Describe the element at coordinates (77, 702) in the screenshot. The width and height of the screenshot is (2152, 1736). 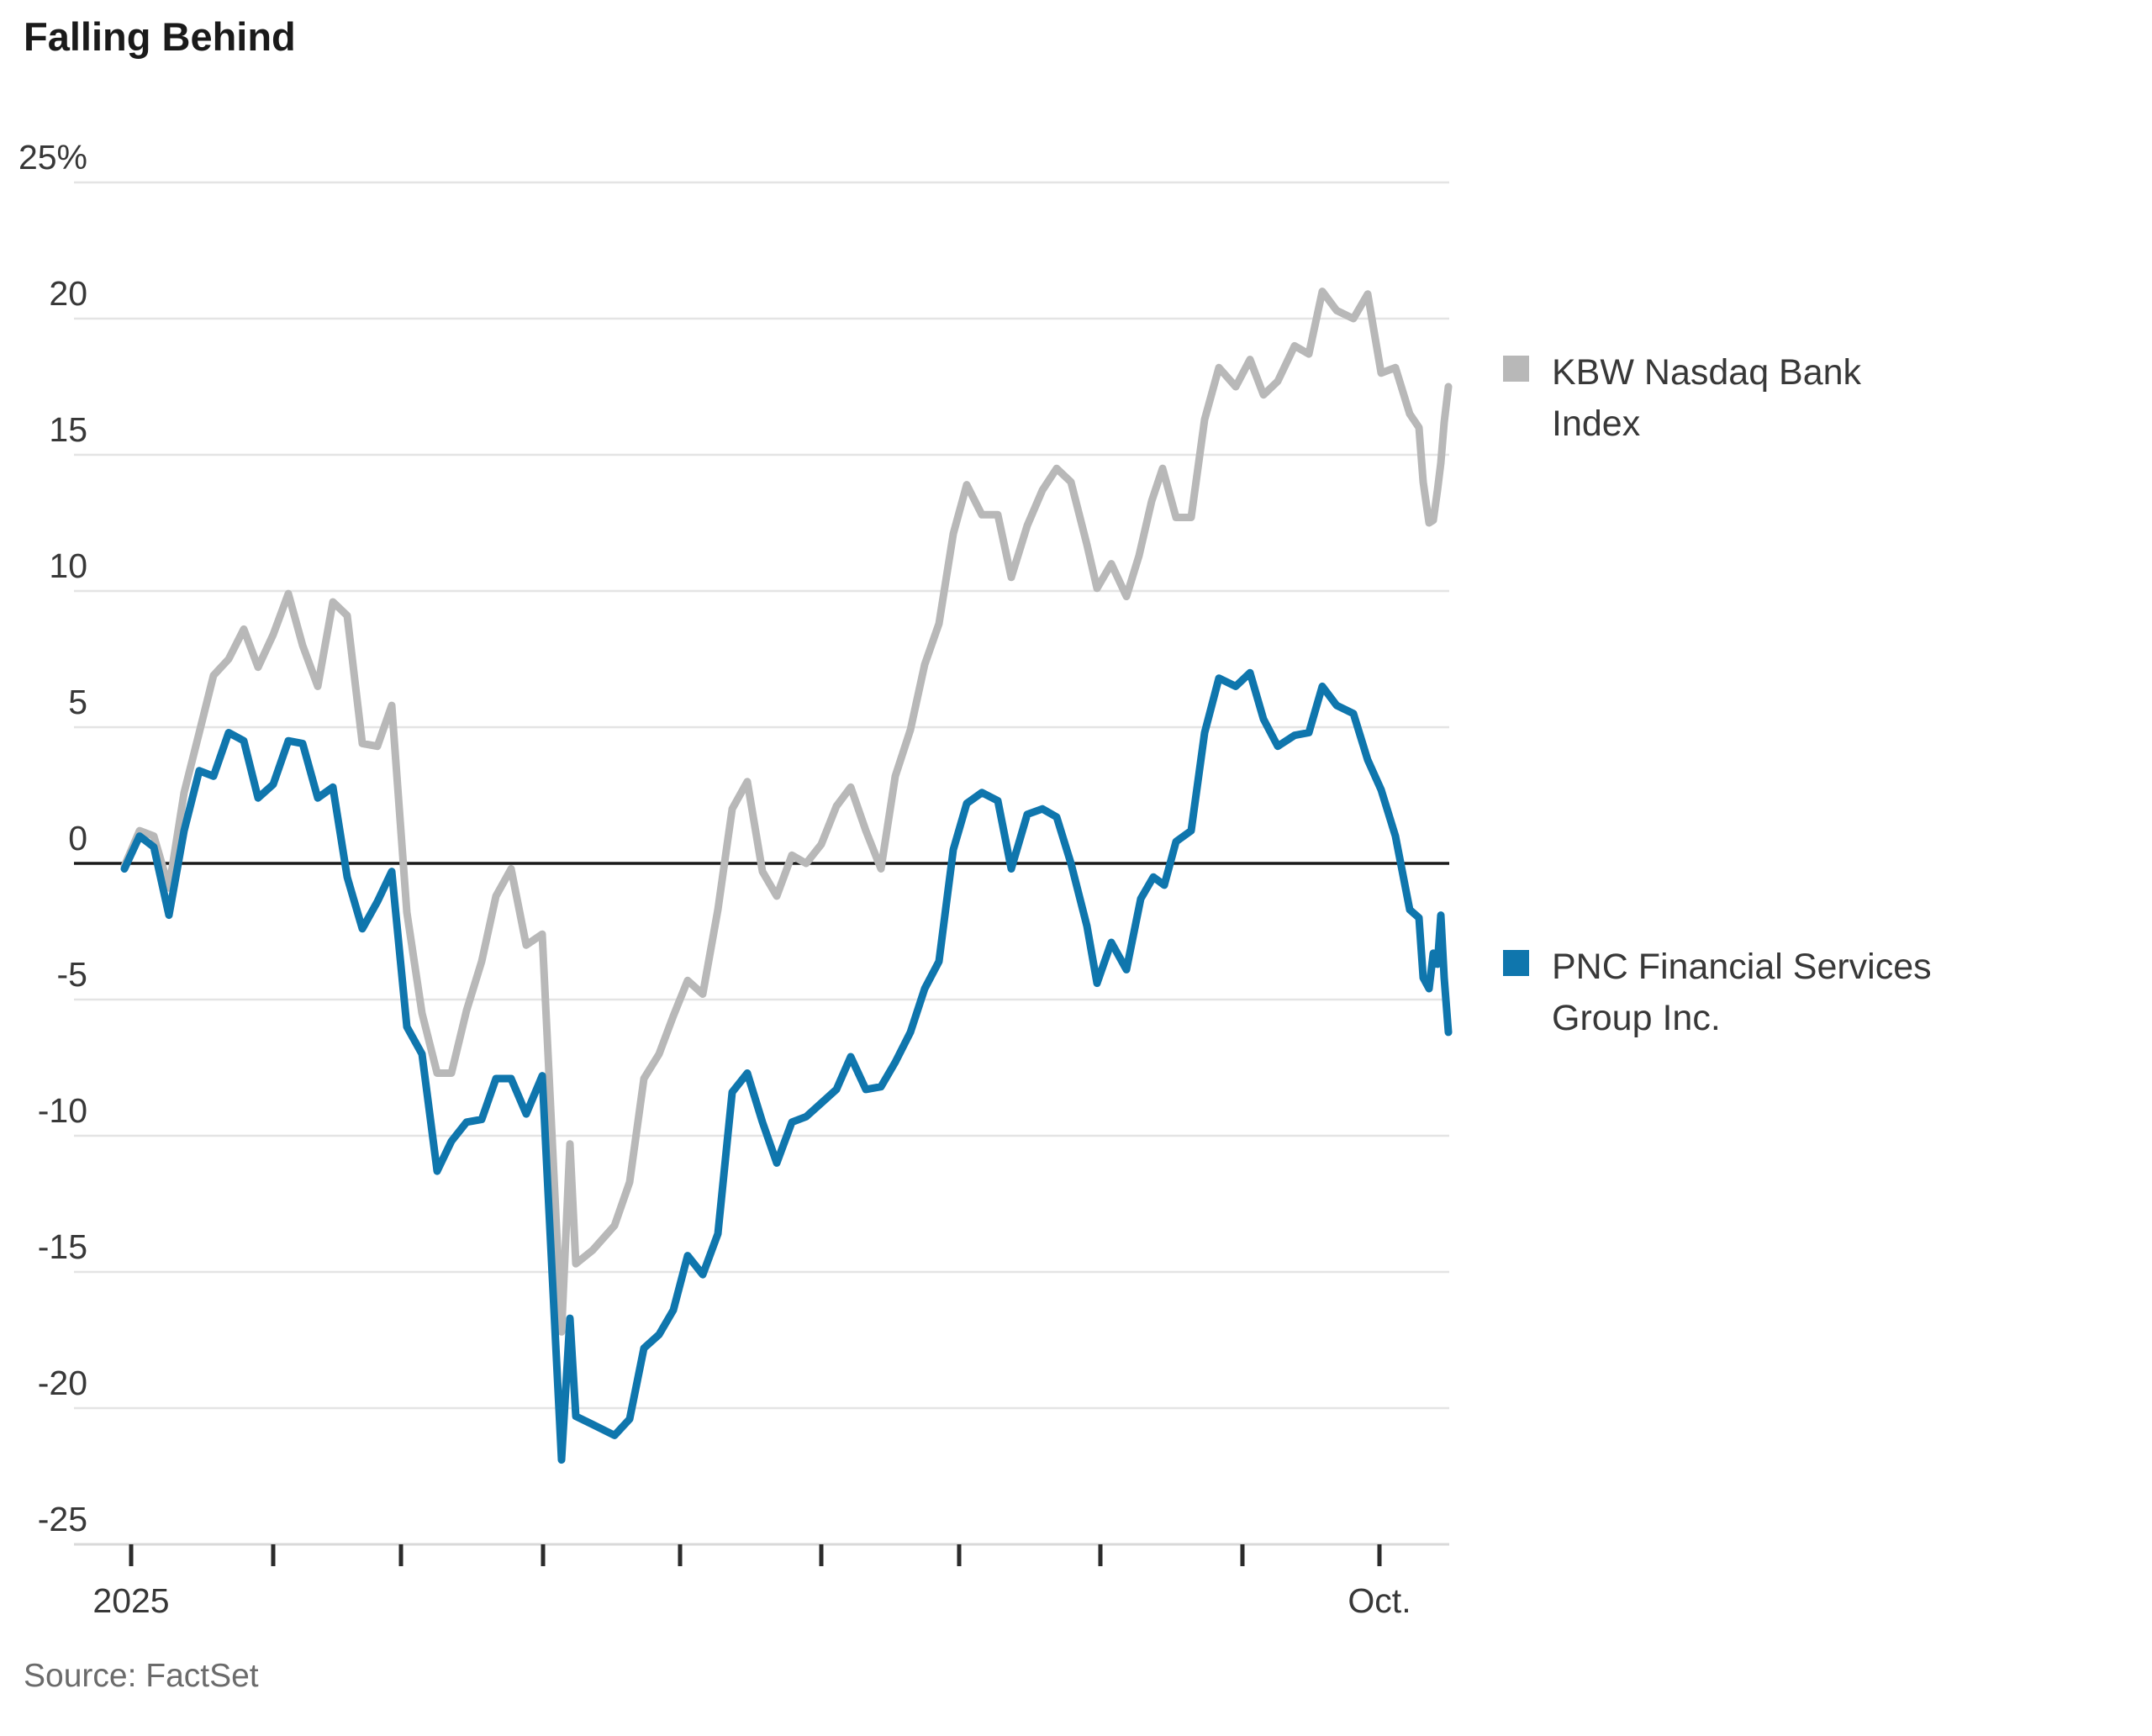
I see `y-axis-label-5: 5` at that location.